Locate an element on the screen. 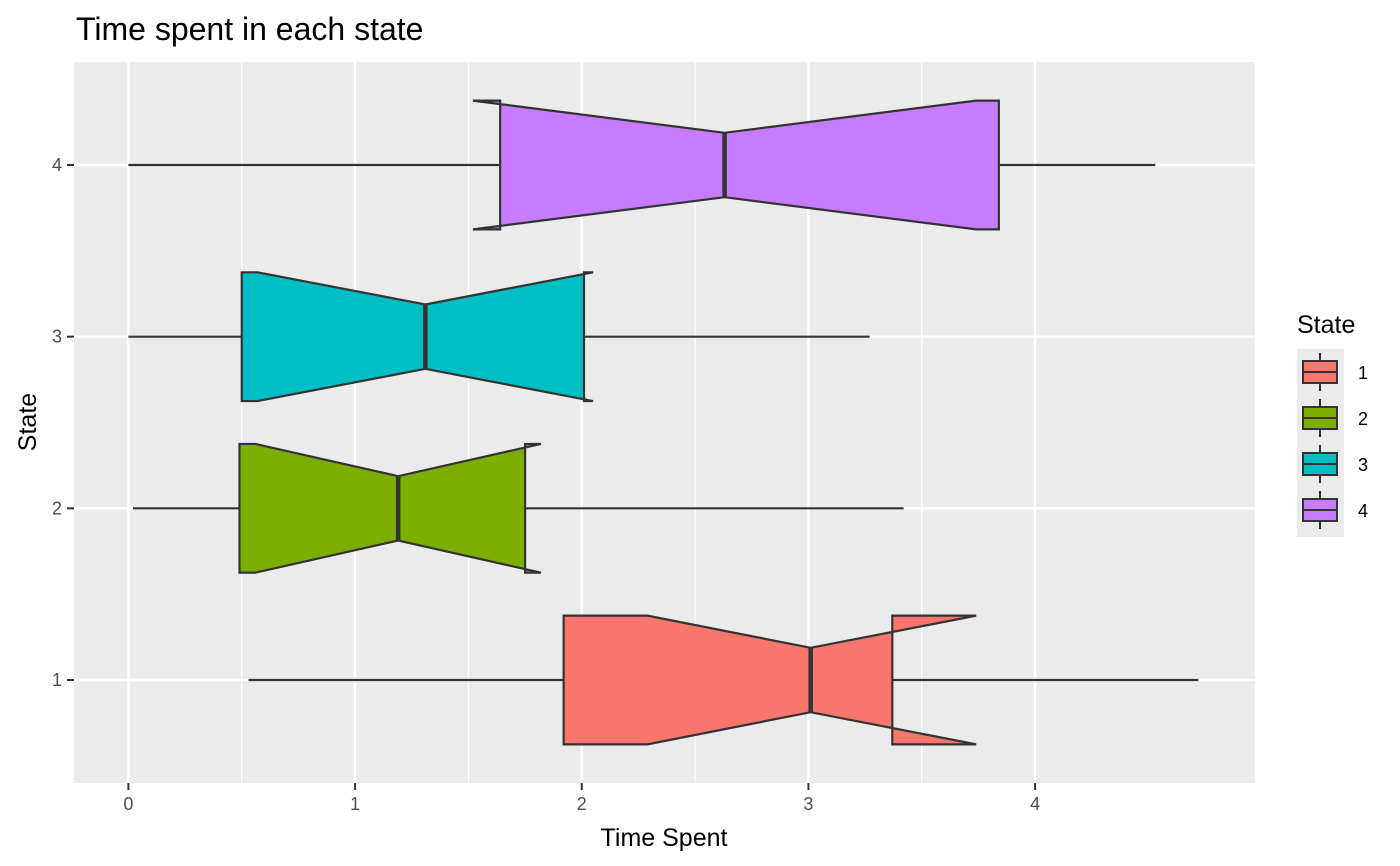 This screenshot has height=866, width=1400. y-axis: 1 2 3 4 is located at coordinates (63, 422).